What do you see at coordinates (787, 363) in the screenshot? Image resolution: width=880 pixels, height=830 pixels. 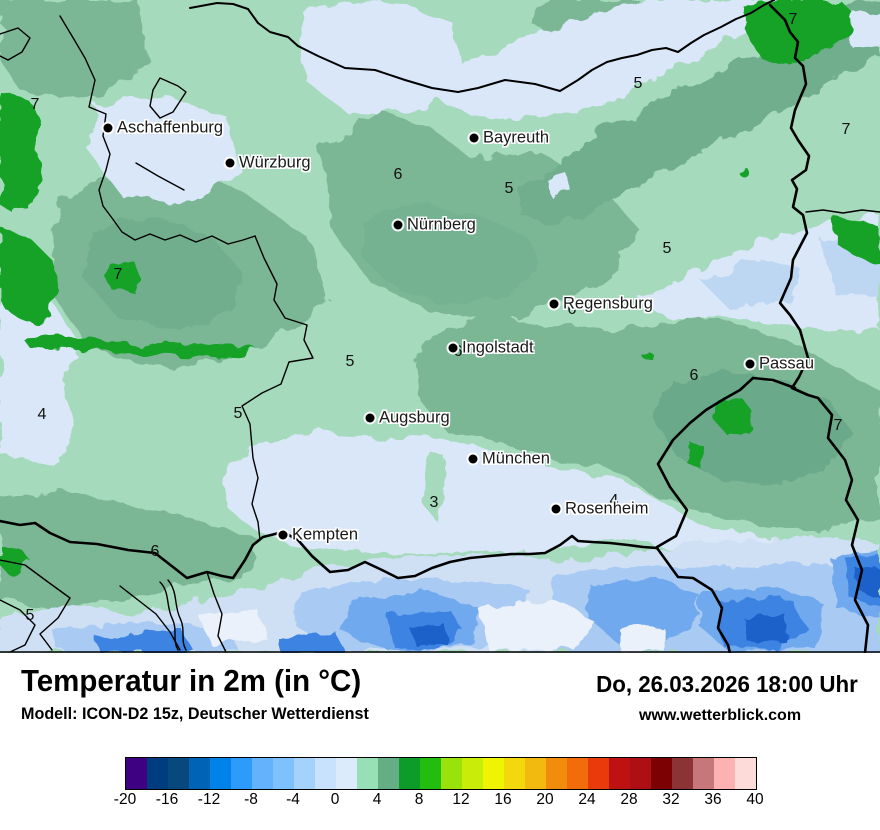 I see `city-label: Passau` at bounding box center [787, 363].